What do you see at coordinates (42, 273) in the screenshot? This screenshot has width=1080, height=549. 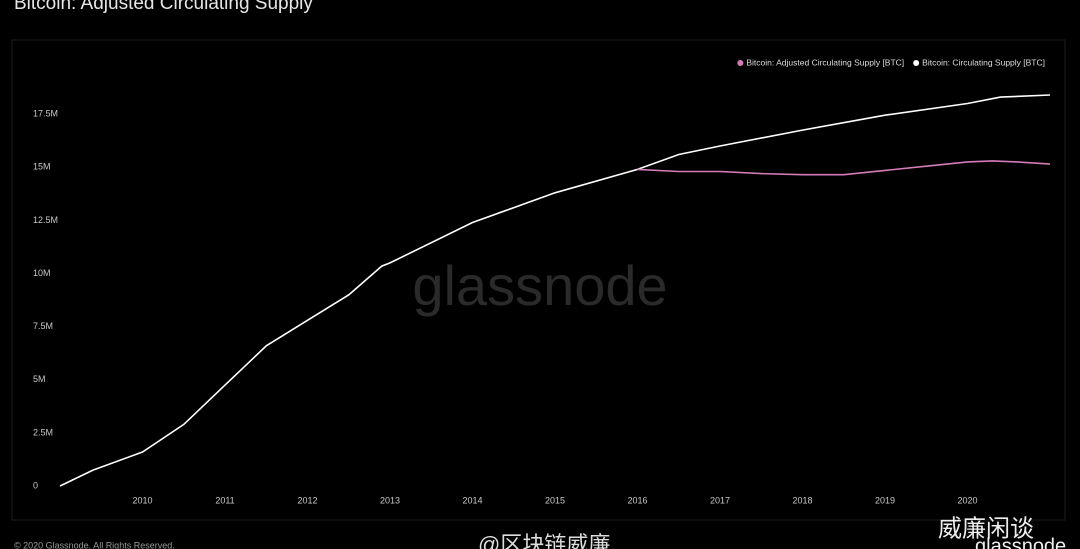 I see `y-tick-label: 10M` at bounding box center [42, 273].